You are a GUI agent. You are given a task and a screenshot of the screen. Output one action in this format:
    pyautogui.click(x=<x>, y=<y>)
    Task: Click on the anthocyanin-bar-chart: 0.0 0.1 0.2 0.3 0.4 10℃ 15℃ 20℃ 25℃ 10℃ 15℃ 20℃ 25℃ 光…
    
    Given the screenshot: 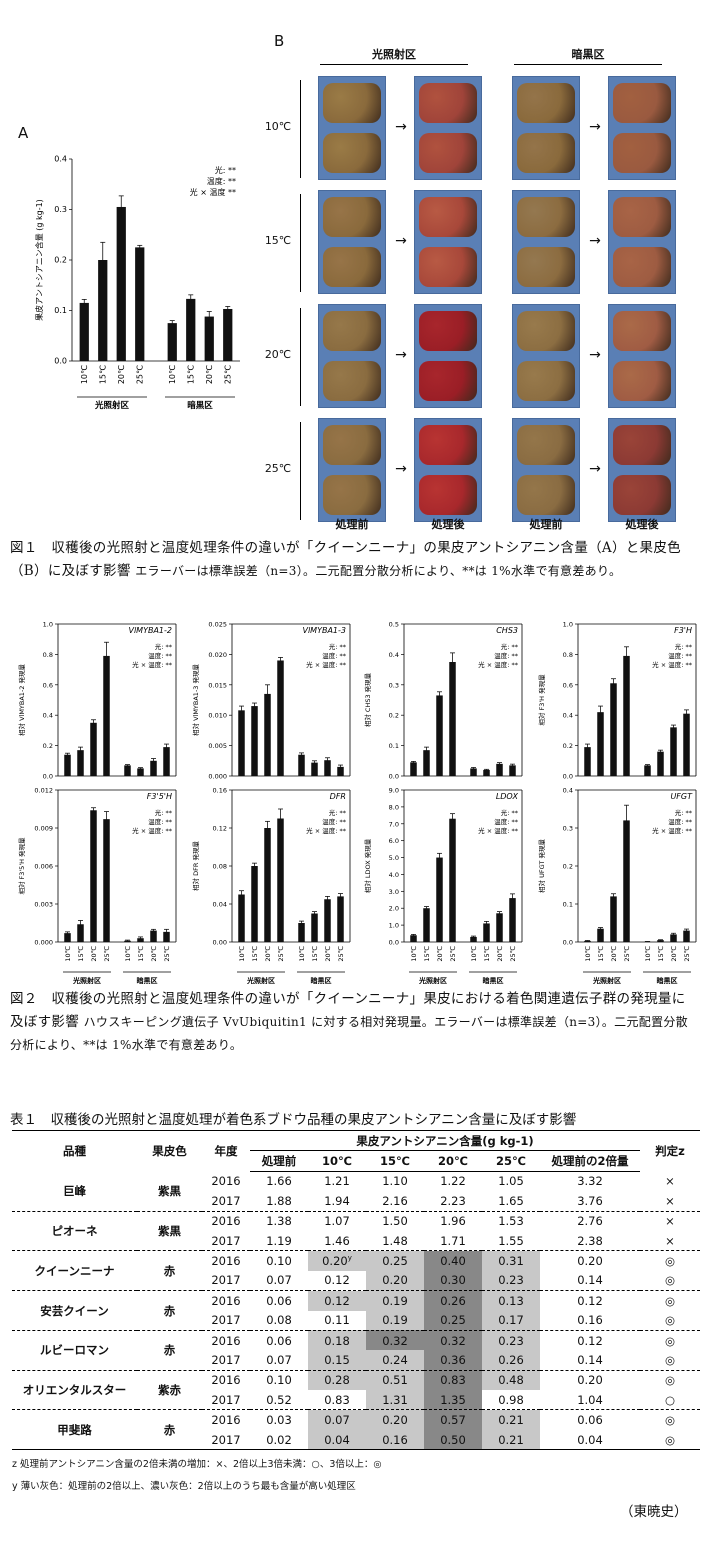 What is the action you would take?
    pyautogui.click(x=137, y=283)
    